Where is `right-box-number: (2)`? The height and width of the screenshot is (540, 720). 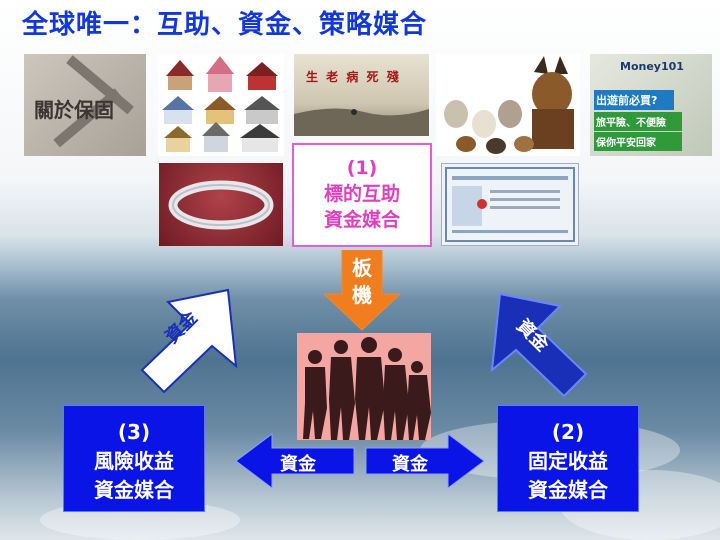 right-box-number: (2) is located at coordinates (568, 432).